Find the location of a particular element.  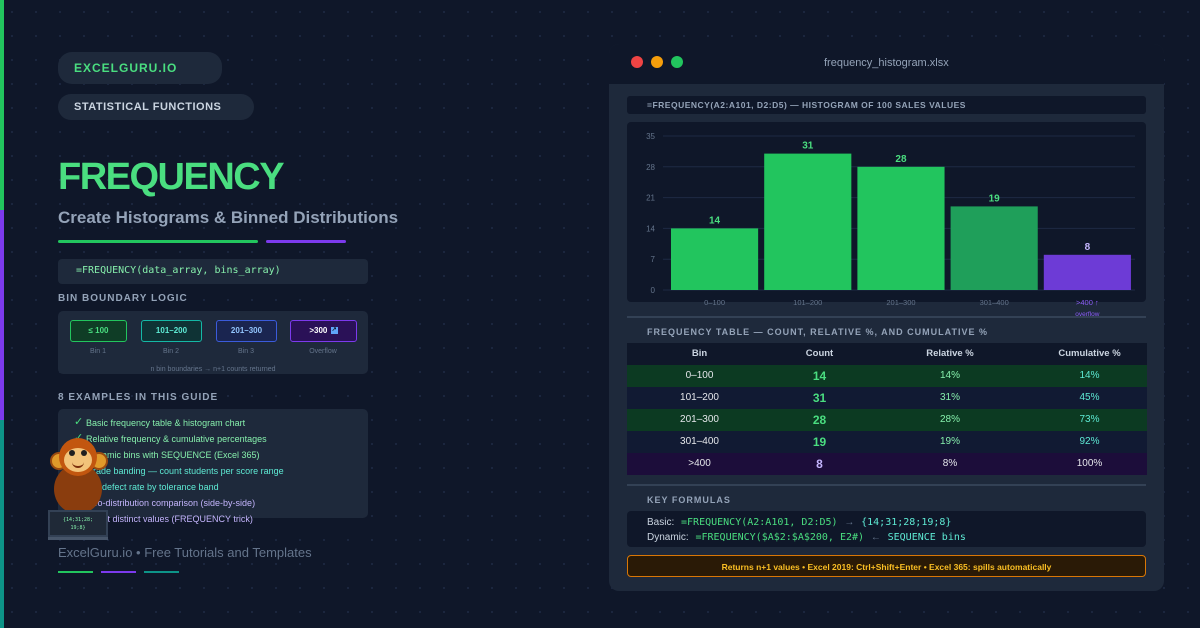

mascot-eye-right is located at coordinates (84, 453).